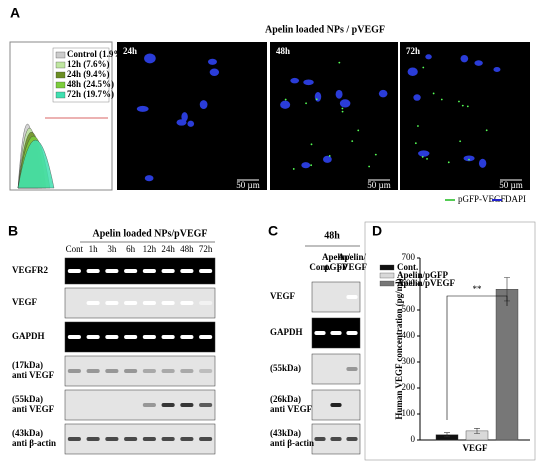 This screenshot has width=541, height=469. What do you see at coordinates (426, 283) in the screenshot?
I see `legend-label: Apelin/pVEGF` at bounding box center [426, 283].